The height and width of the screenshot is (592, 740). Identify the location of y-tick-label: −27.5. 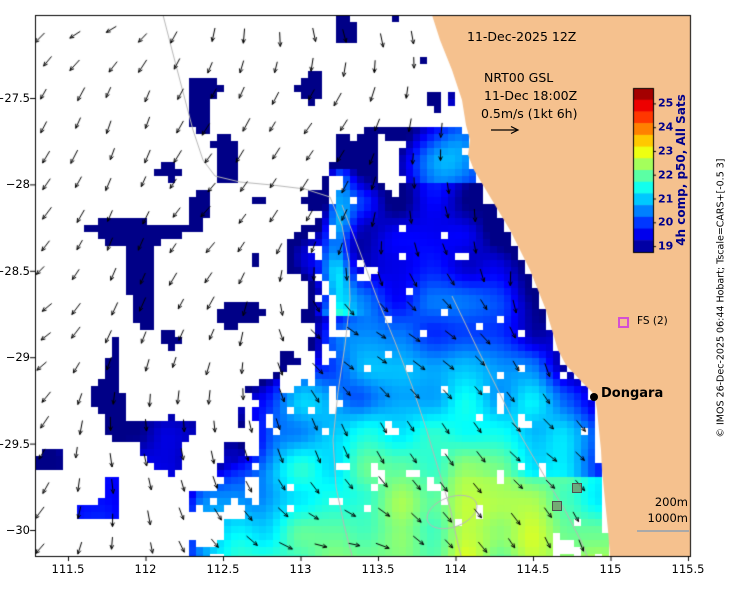
(15, 98).